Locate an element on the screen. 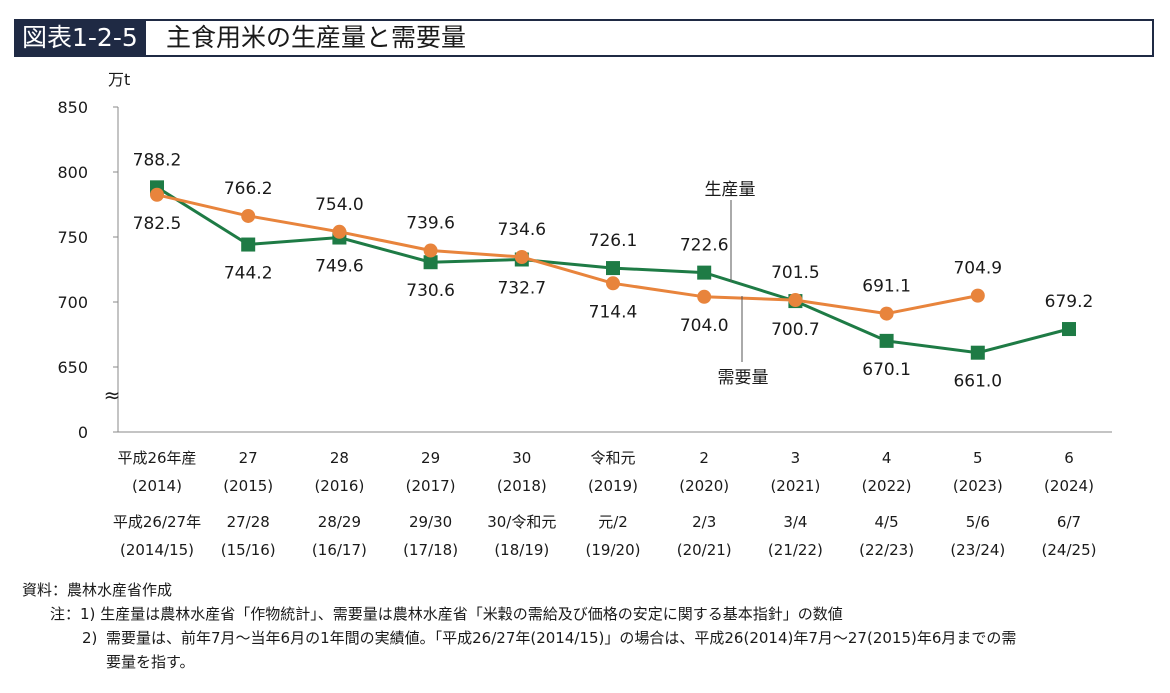 The width and height of the screenshot is (1170, 693). x-label-period-ad: (24/25) is located at coordinates (1069, 550).